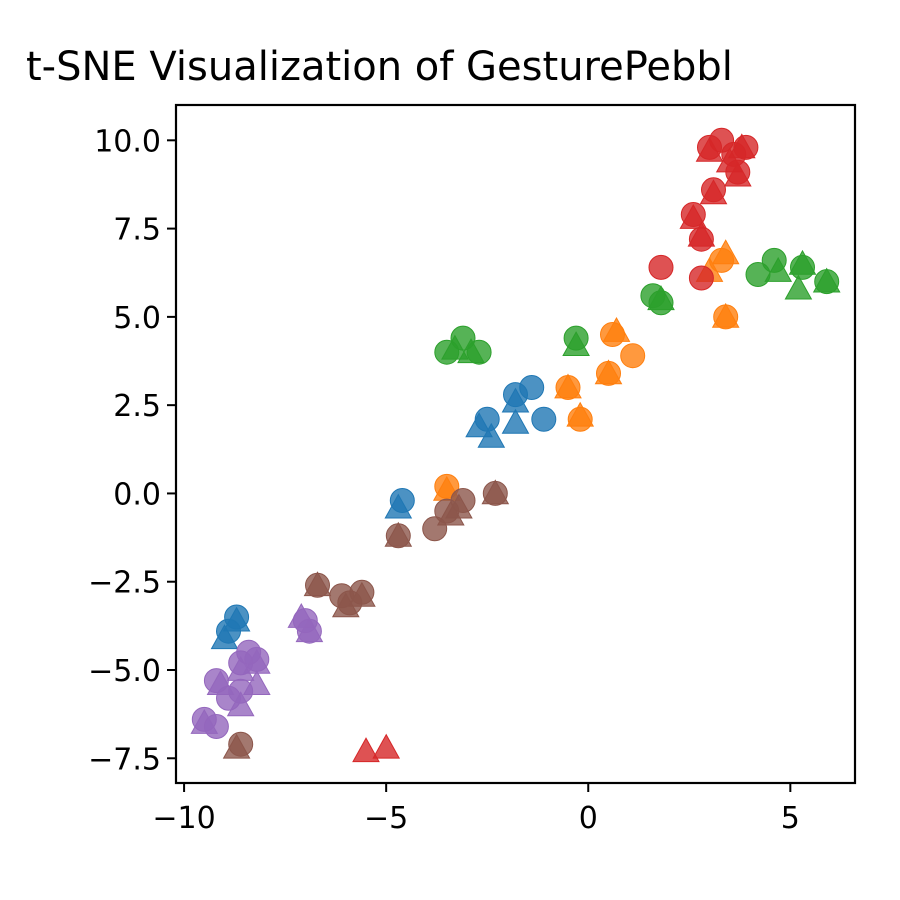  Describe the element at coordinates (124, 759) in the screenshot. I see `y-tick-label-7: −7.5` at that location.